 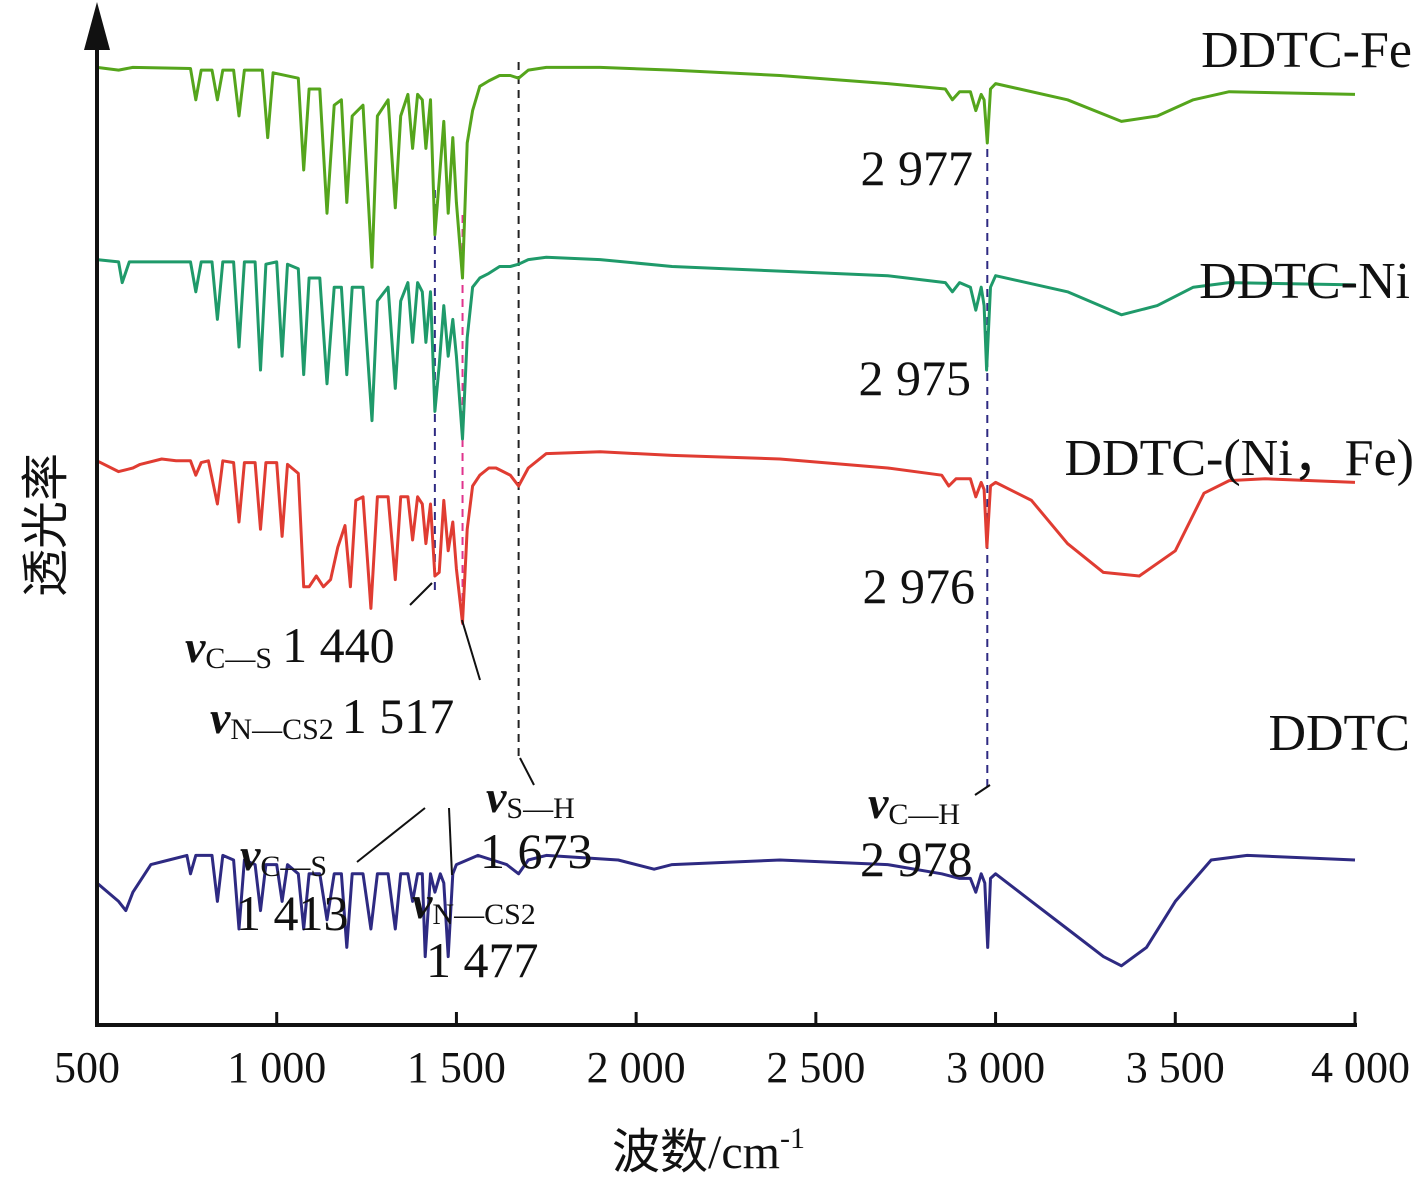 What do you see at coordinates (1304, 281) in the screenshot?
I see `series-label-ddtc-ni: DDTC-Ni` at bounding box center [1304, 281].